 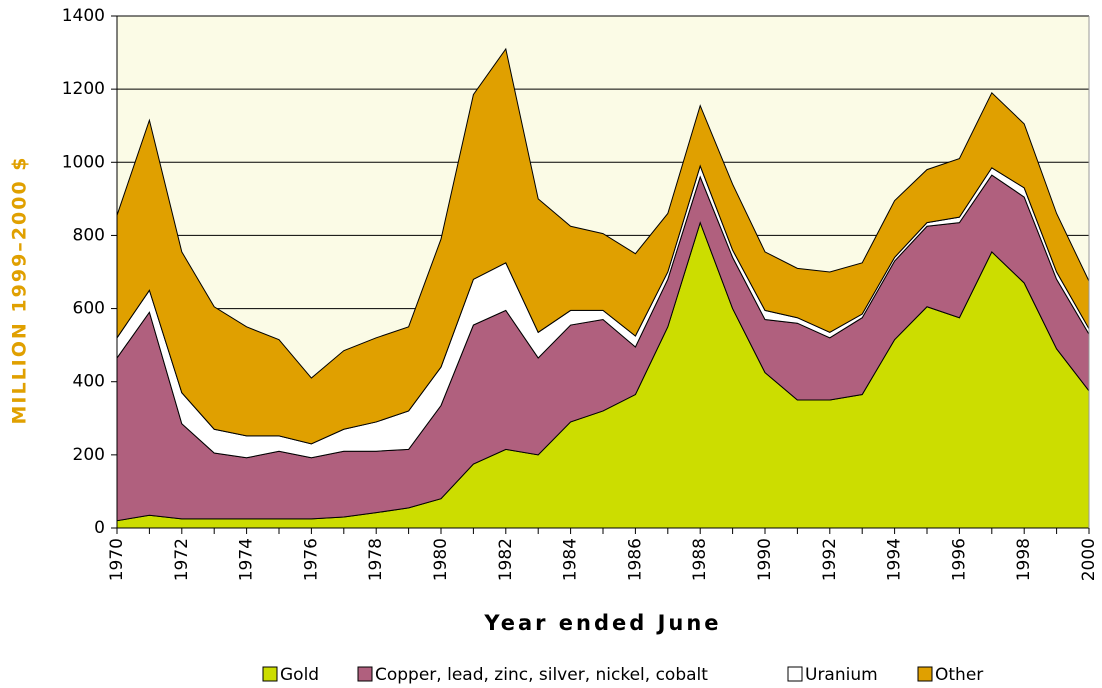 What do you see at coordinates (602, 623) in the screenshot?
I see `x-axis-title: Year ended June` at bounding box center [602, 623].